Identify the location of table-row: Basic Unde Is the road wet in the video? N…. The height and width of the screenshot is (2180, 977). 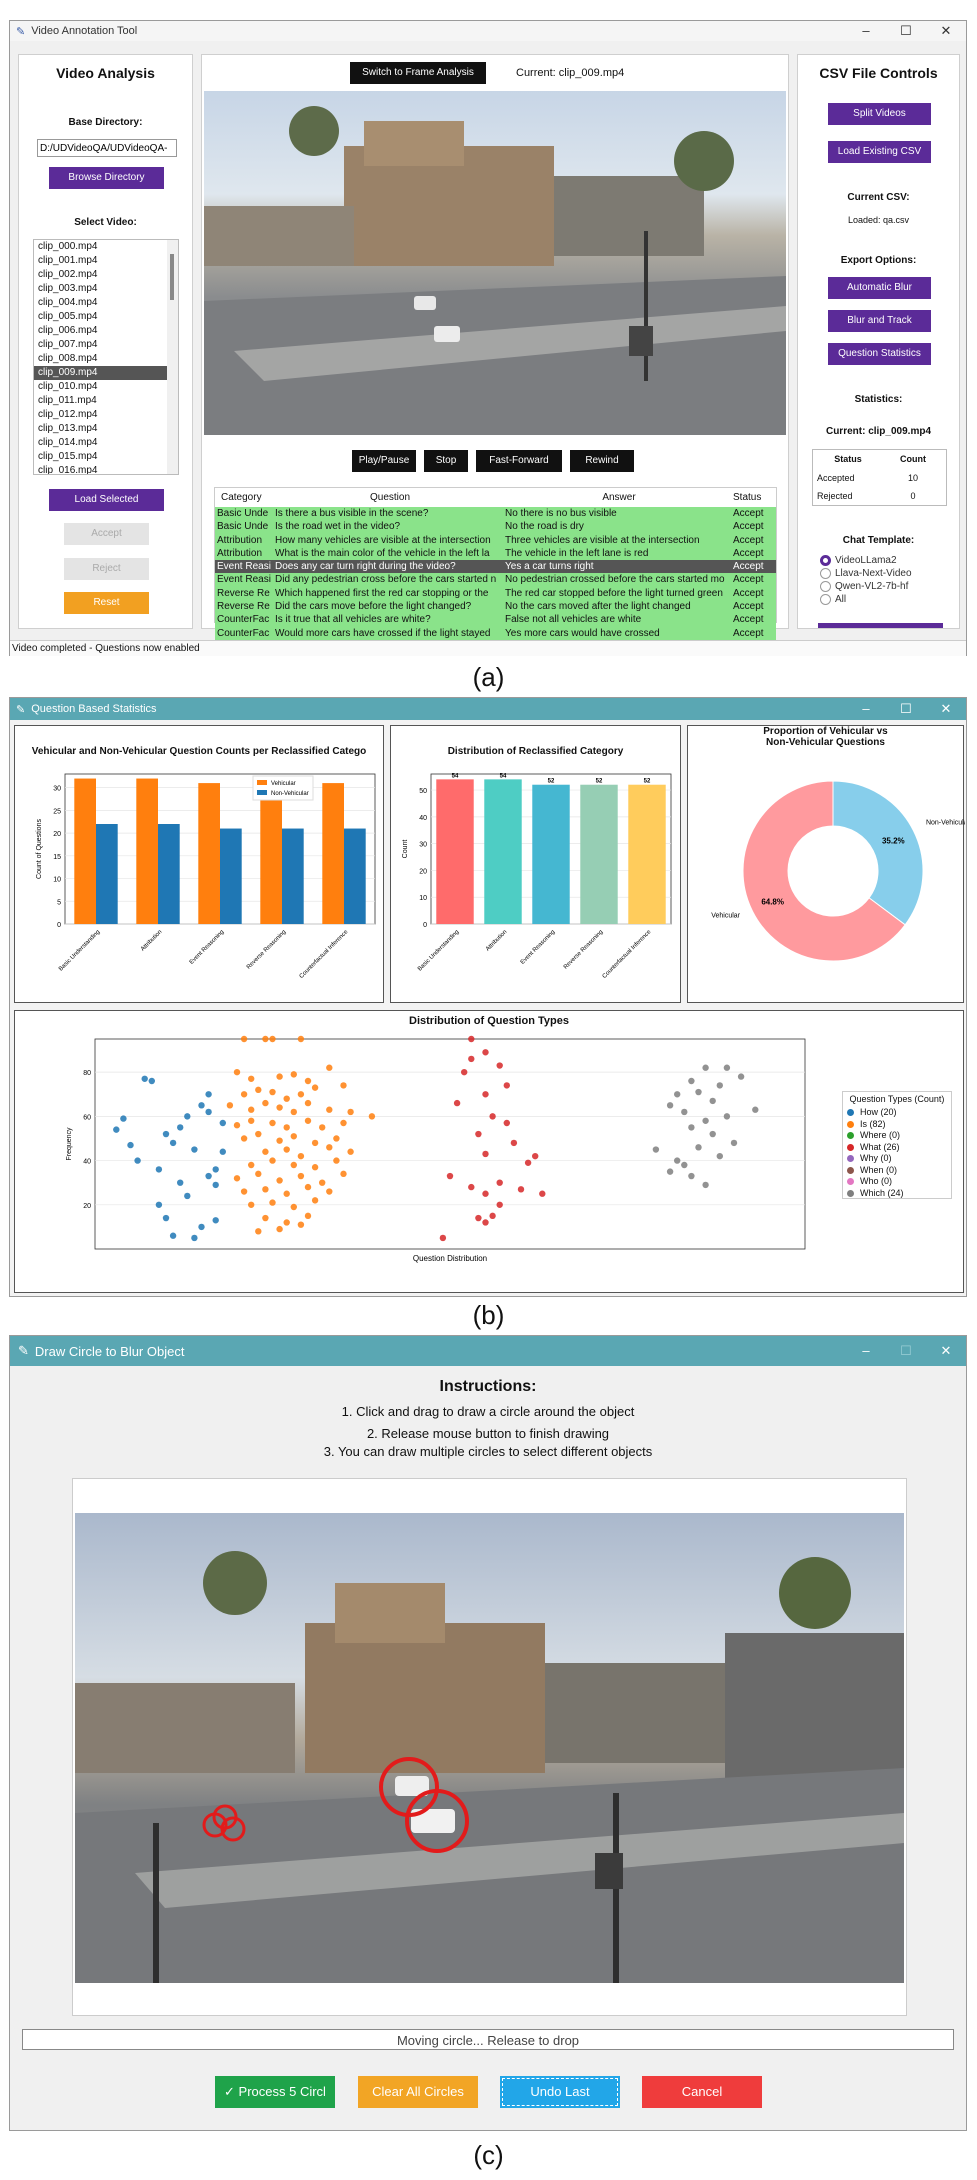
(495, 527).